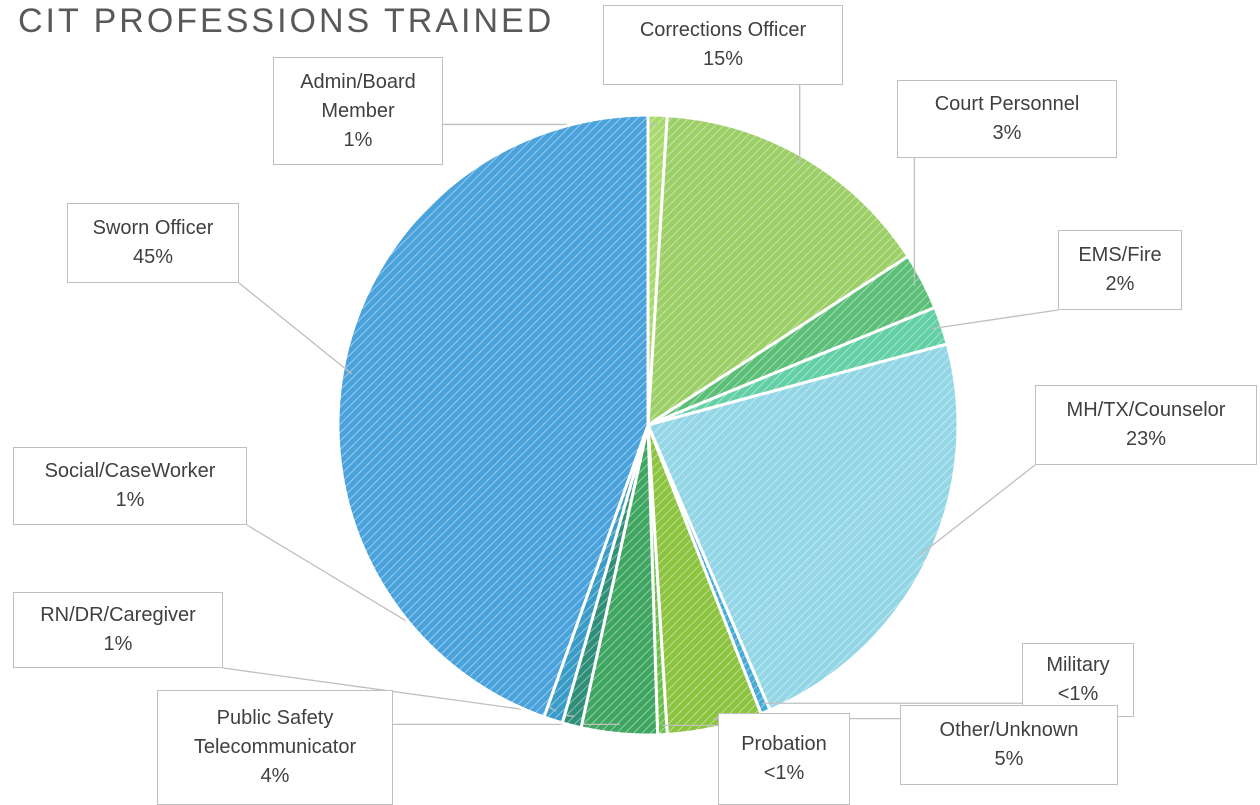 This screenshot has height=805, width=1260. What do you see at coordinates (118, 630) in the screenshot?
I see `data-label: RN/DR/Caregiver 1%` at bounding box center [118, 630].